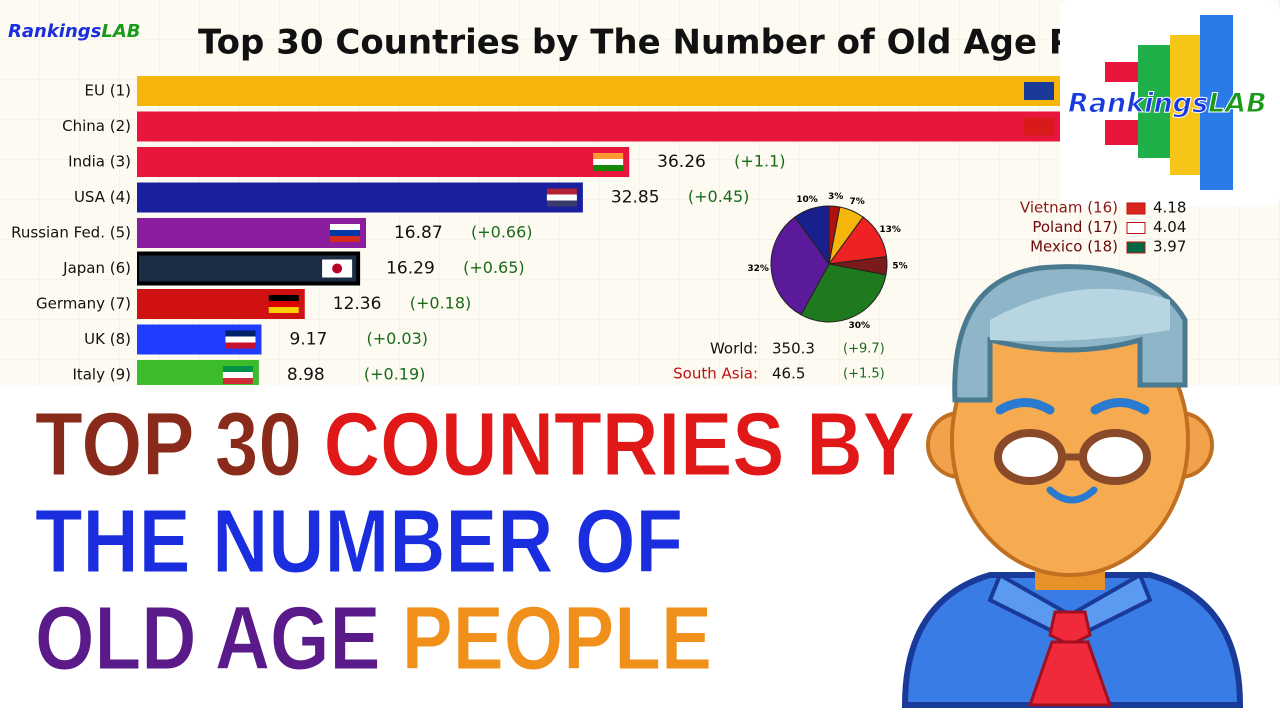 The image size is (1280, 724). What do you see at coordinates (441, 303) in the screenshot?
I see `change-label: (+0.18)` at bounding box center [441, 303].